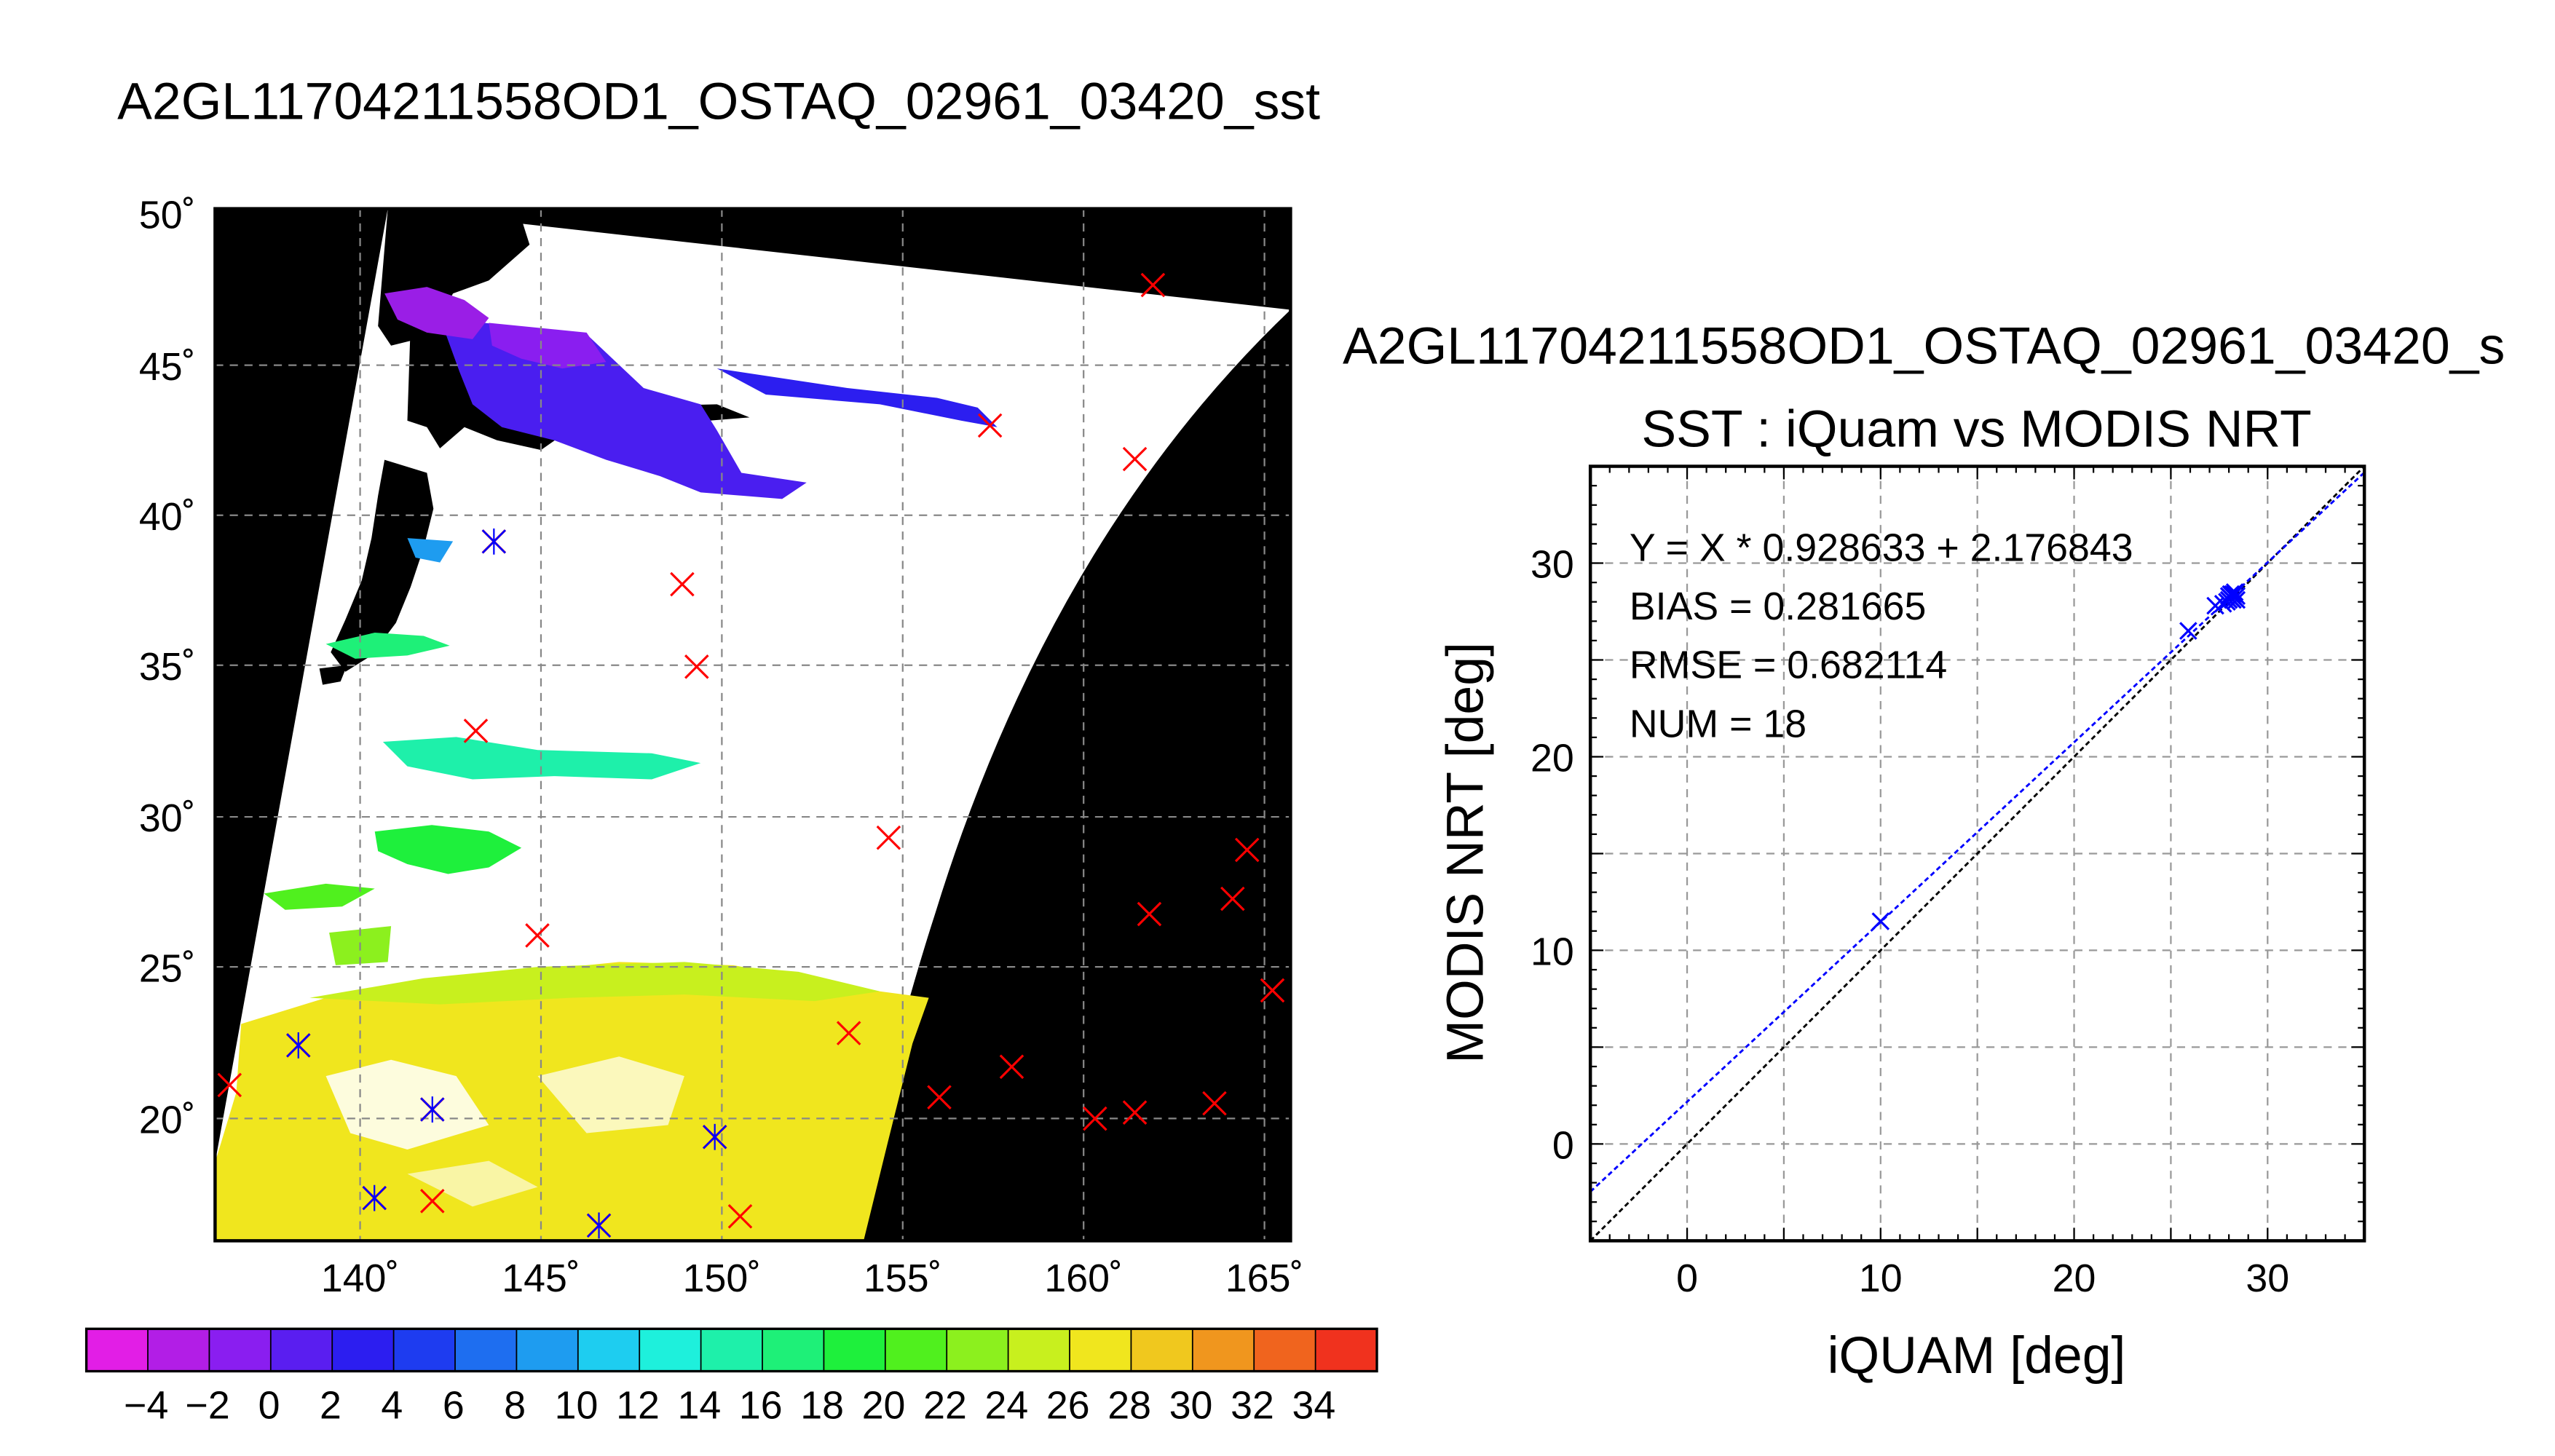  I want to click on y-tick-label: 0, so click(1563, 1146).